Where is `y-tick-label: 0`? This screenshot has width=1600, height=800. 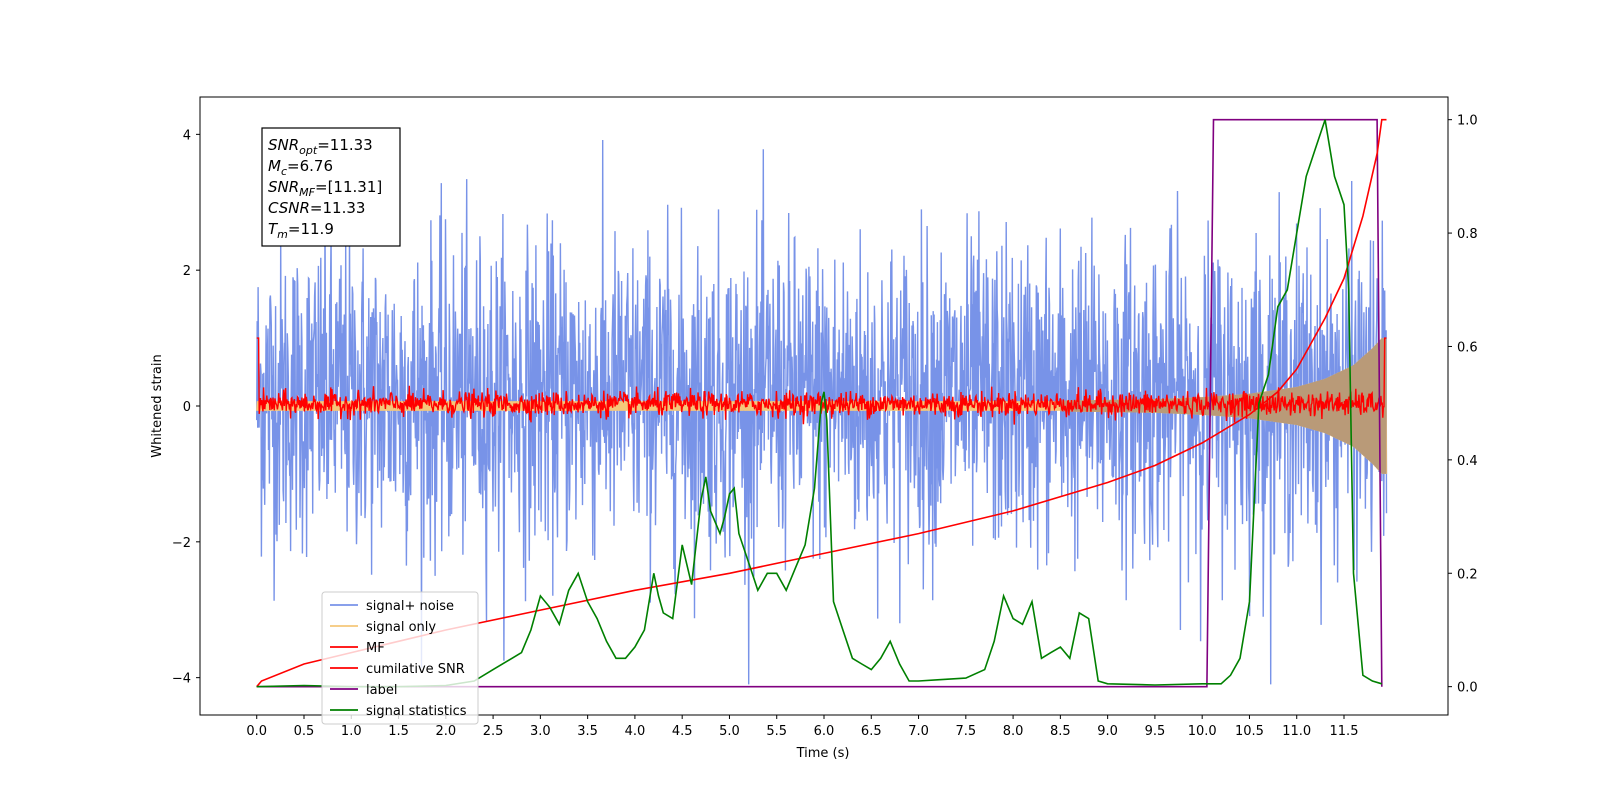 y-tick-label: 0 is located at coordinates (187, 407).